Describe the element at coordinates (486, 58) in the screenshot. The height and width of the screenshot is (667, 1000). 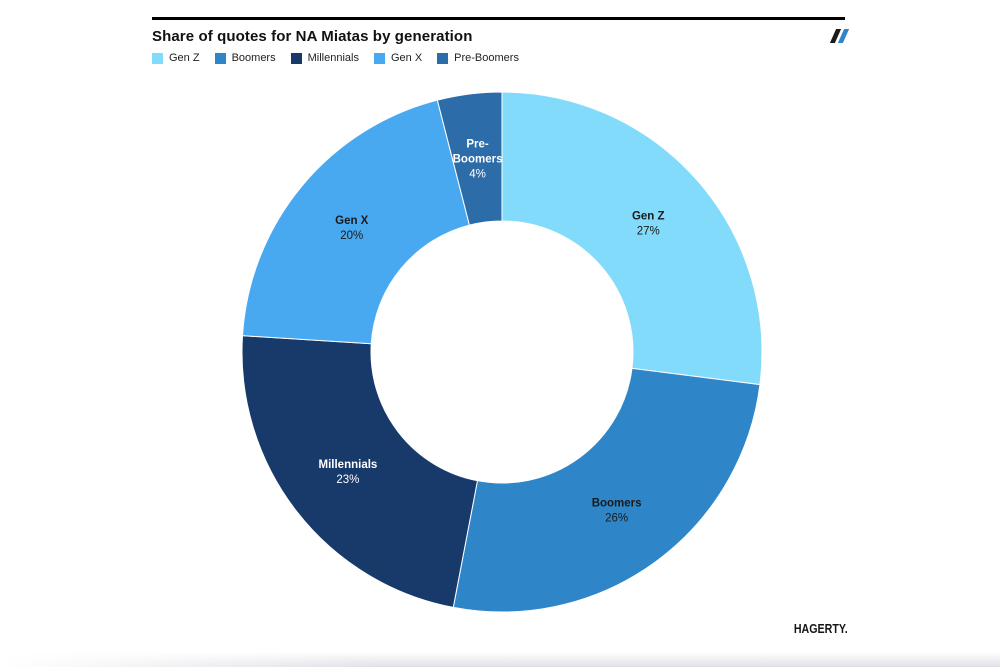
I see `legend-label: Pre-Boomers` at that location.